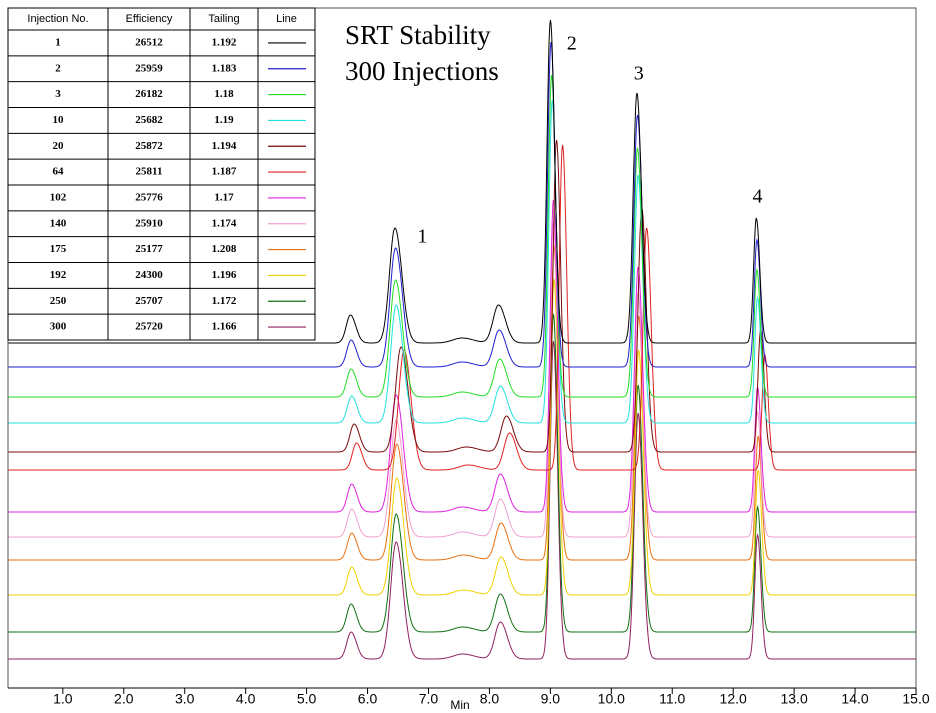 Image resolution: width=936 pixels, height=713 pixels. What do you see at coordinates (149, 172) in the screenshot?
I see `table-cell: 25811` at bounding box center [149, 172].